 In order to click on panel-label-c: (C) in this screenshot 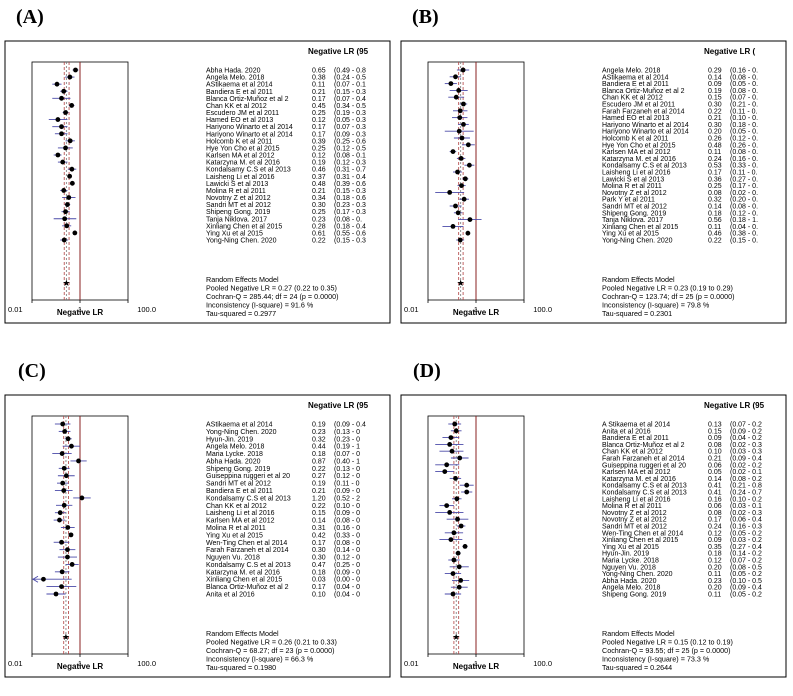, I will do `click(32, 371)`.